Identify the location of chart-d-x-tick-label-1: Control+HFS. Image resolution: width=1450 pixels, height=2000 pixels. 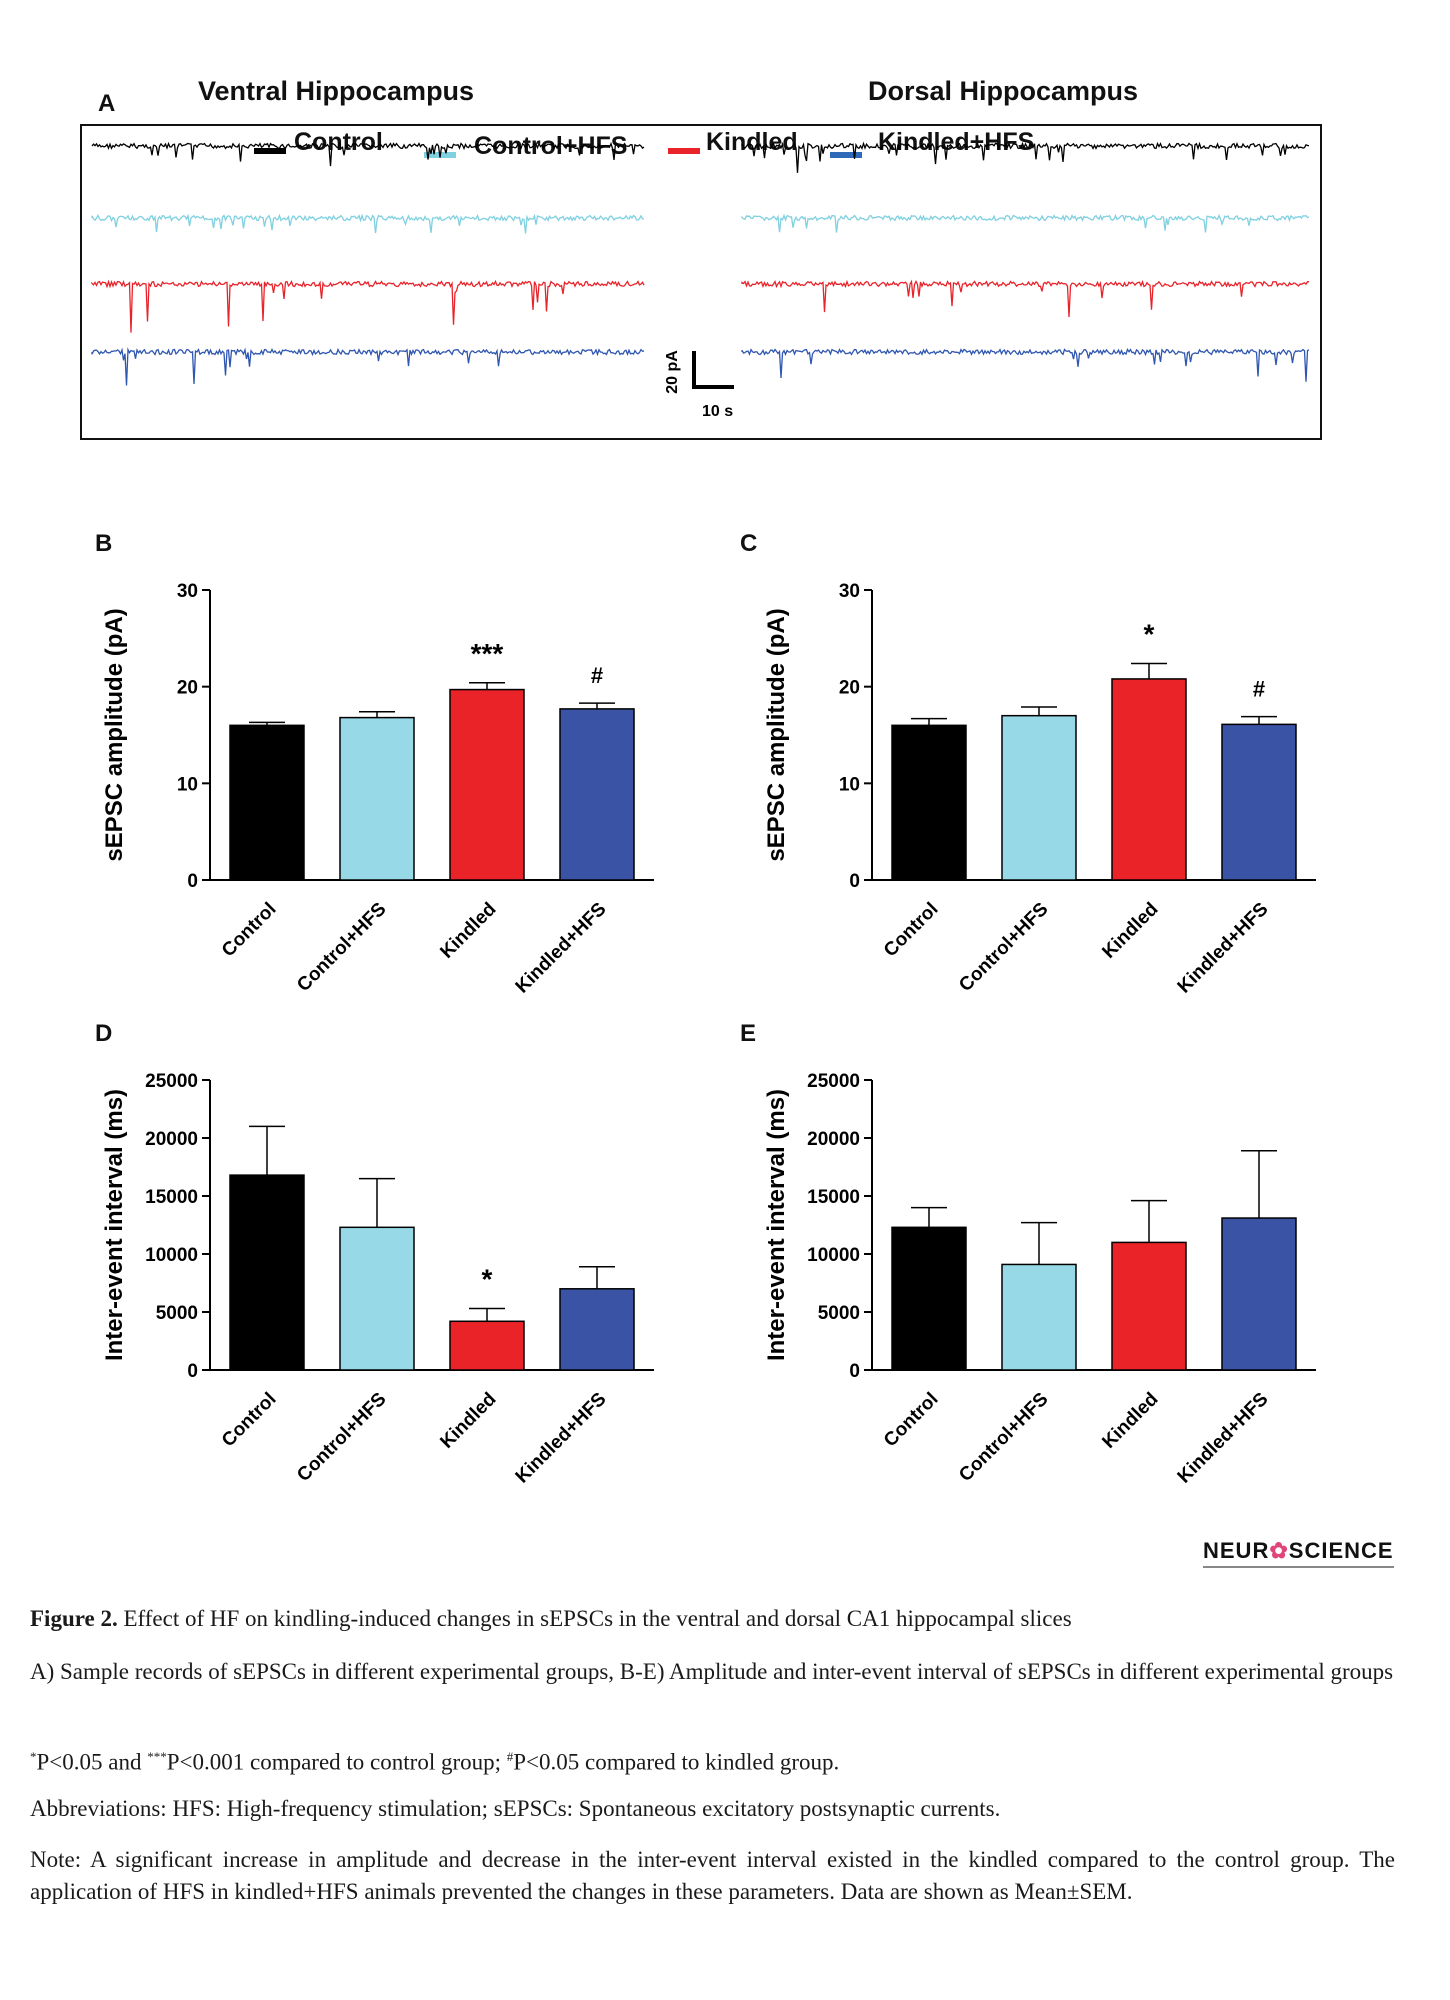
(341, 1437).